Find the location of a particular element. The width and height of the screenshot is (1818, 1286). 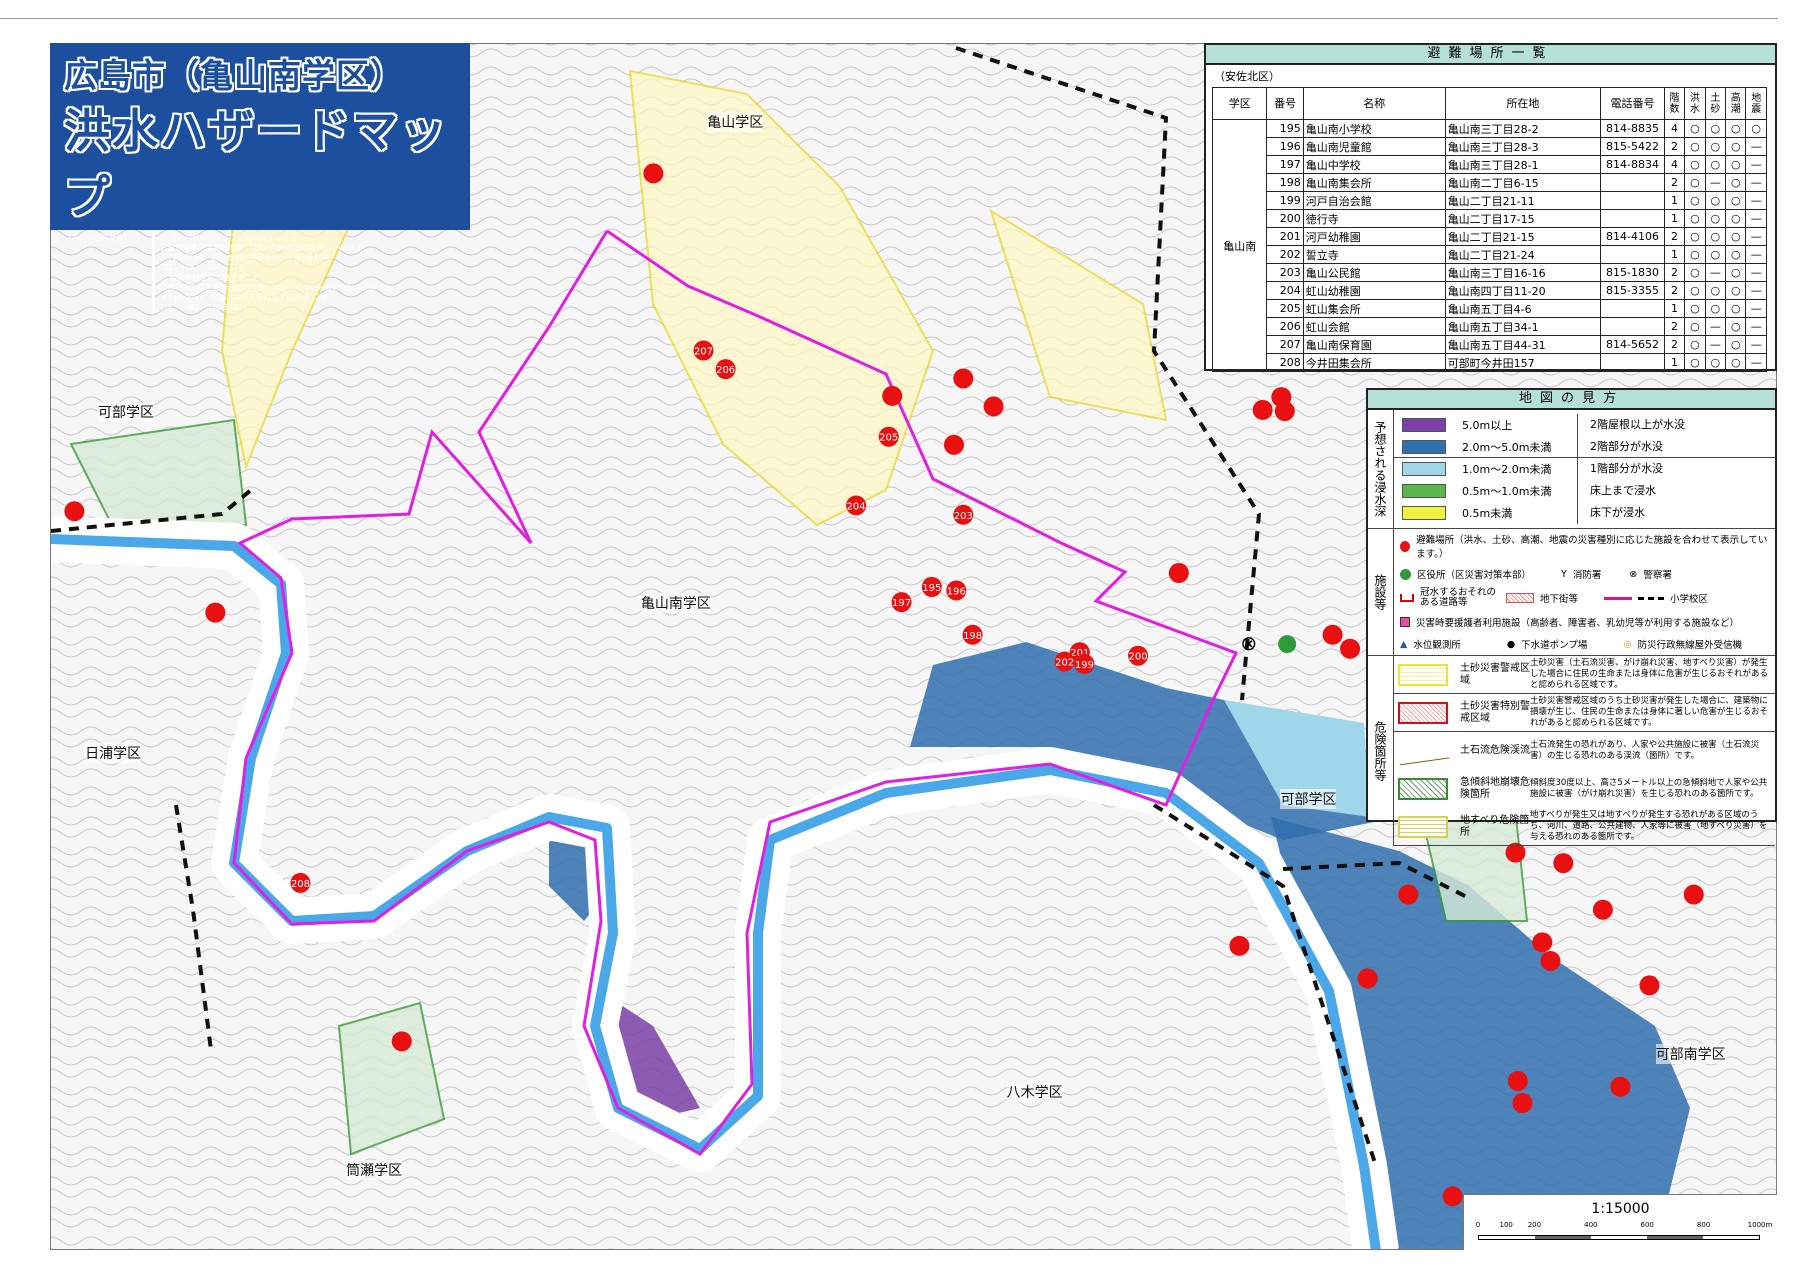

sediment-warning-area is located at coordinates (1078, 315).